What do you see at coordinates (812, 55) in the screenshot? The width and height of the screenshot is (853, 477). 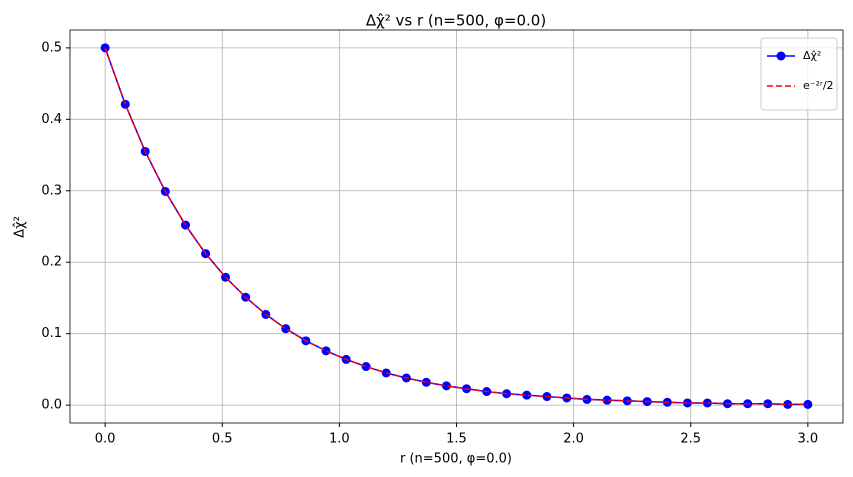 I see `legend-label: Δχ̂²` at bounding box center [812, 55].